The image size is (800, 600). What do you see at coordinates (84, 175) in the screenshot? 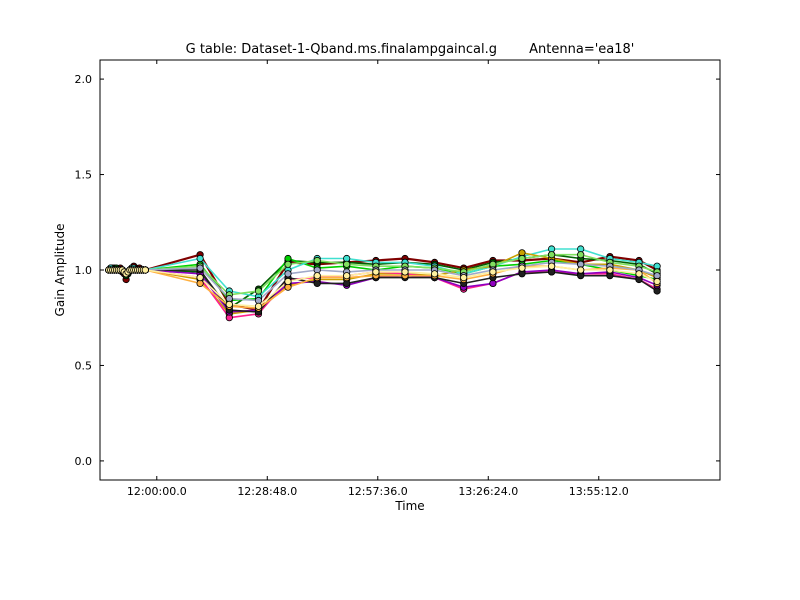
I see `y-tick-label: 1.5` at bounding box center [84, 175].